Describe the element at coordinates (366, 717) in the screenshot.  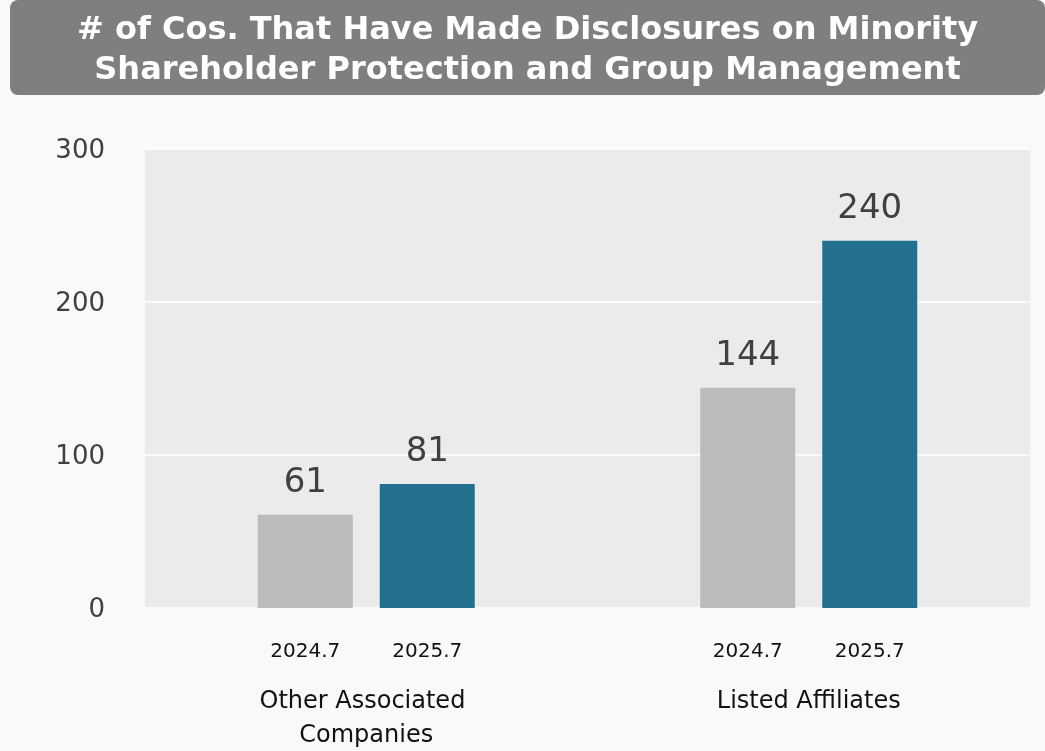
I see `x-tick-label: Other Associated Companies` at that location.